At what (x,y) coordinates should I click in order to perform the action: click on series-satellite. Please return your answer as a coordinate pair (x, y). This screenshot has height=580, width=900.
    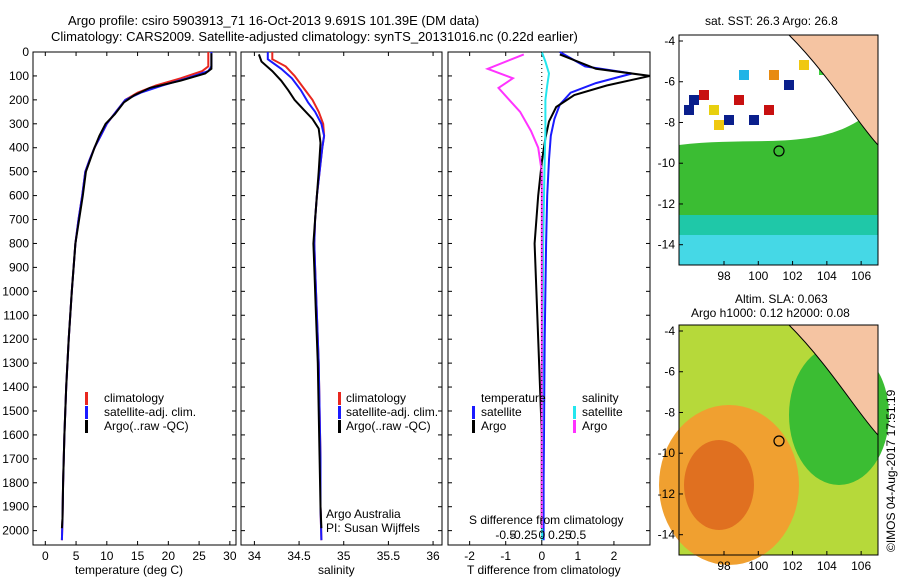
    Looking at the image, I should click on (587, 296).